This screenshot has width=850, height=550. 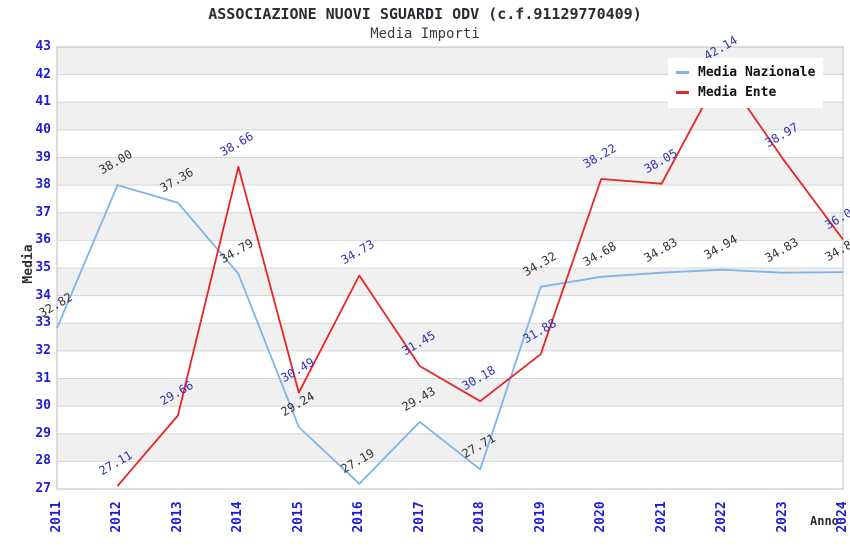 I want to click on legend-item-media-ente: Media Ente, so click(x=745, y=92).